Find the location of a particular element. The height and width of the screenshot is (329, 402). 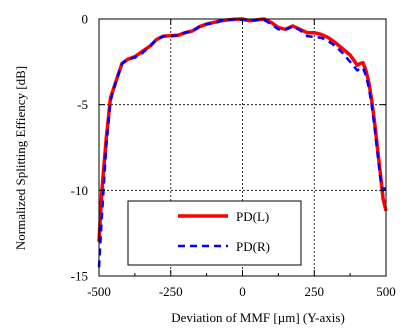

legend-box is located at coordinates (214, 233).